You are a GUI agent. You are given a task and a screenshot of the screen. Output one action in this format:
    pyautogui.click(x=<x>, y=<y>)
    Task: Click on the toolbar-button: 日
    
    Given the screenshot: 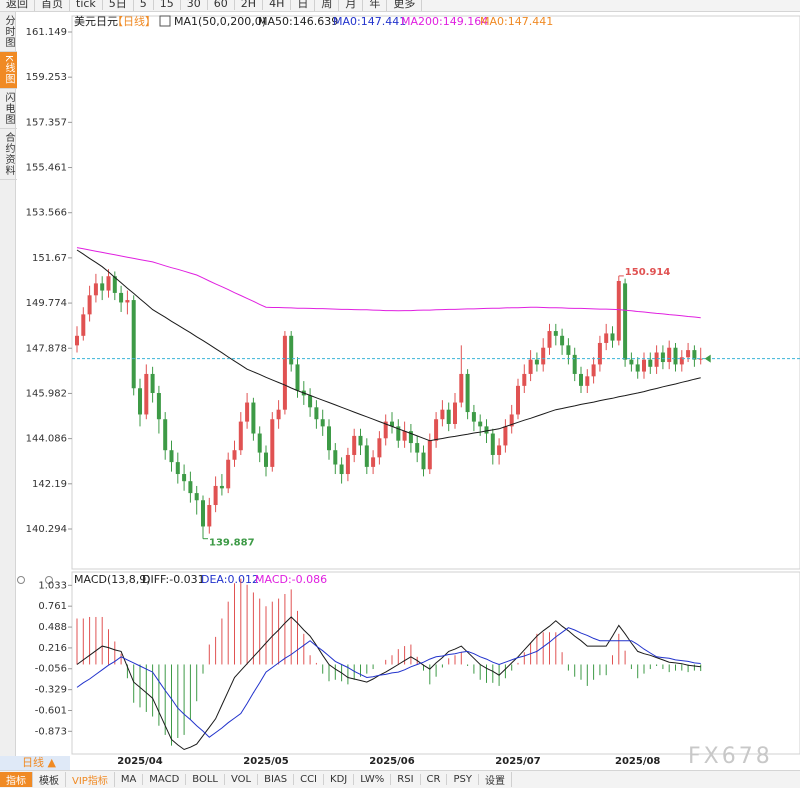 What is the action you would take?
    pyautogui.click(x=303, y=5)
    